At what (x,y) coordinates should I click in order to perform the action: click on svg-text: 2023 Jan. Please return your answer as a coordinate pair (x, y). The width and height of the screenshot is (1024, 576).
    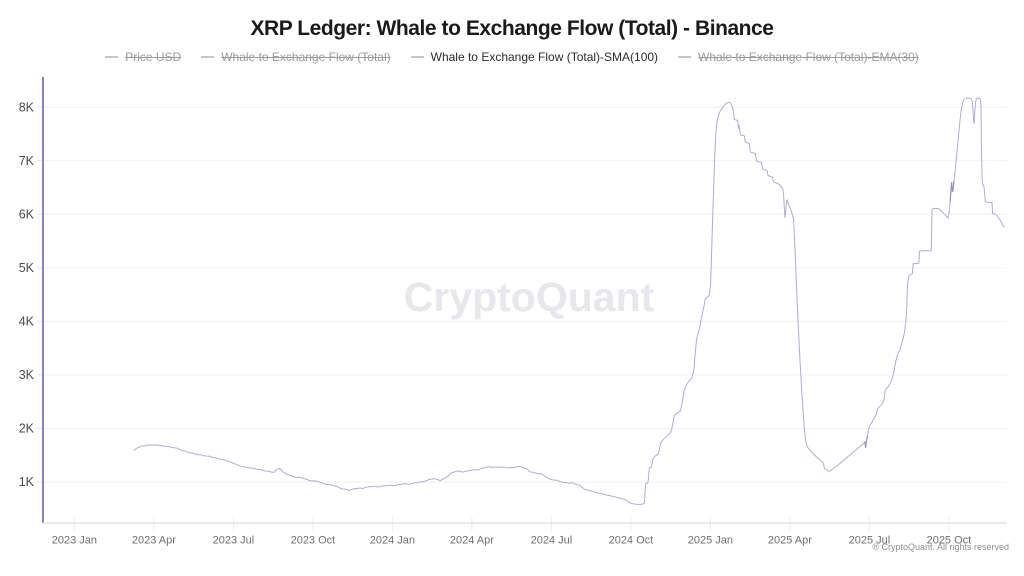
    Looking at the image, I should click on (74, 541).